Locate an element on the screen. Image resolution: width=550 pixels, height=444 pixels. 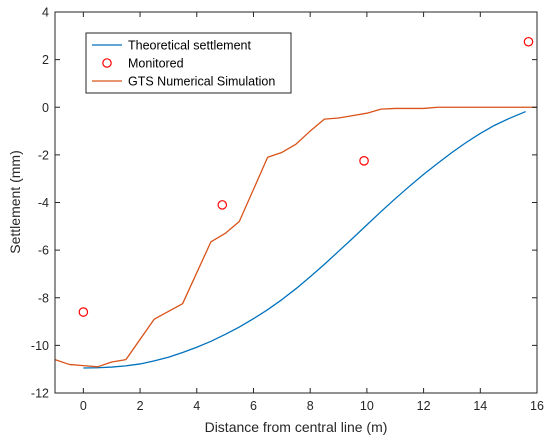
y-tick-label: 4 is located at coordinates (45, 13).